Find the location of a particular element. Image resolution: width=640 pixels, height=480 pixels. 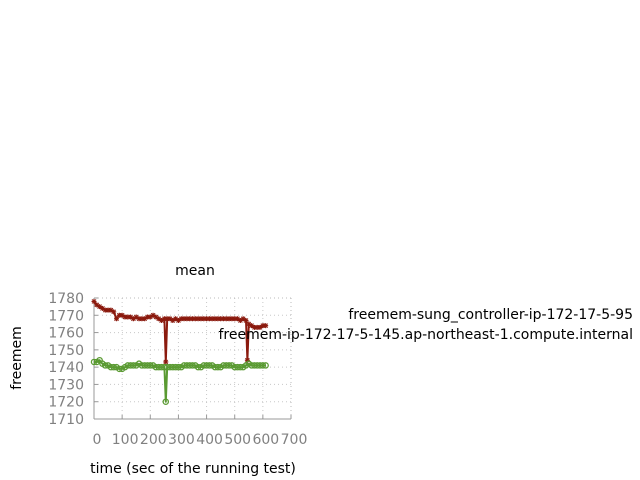

y-tick-label: 1780 is located at coordinates (66, 299).